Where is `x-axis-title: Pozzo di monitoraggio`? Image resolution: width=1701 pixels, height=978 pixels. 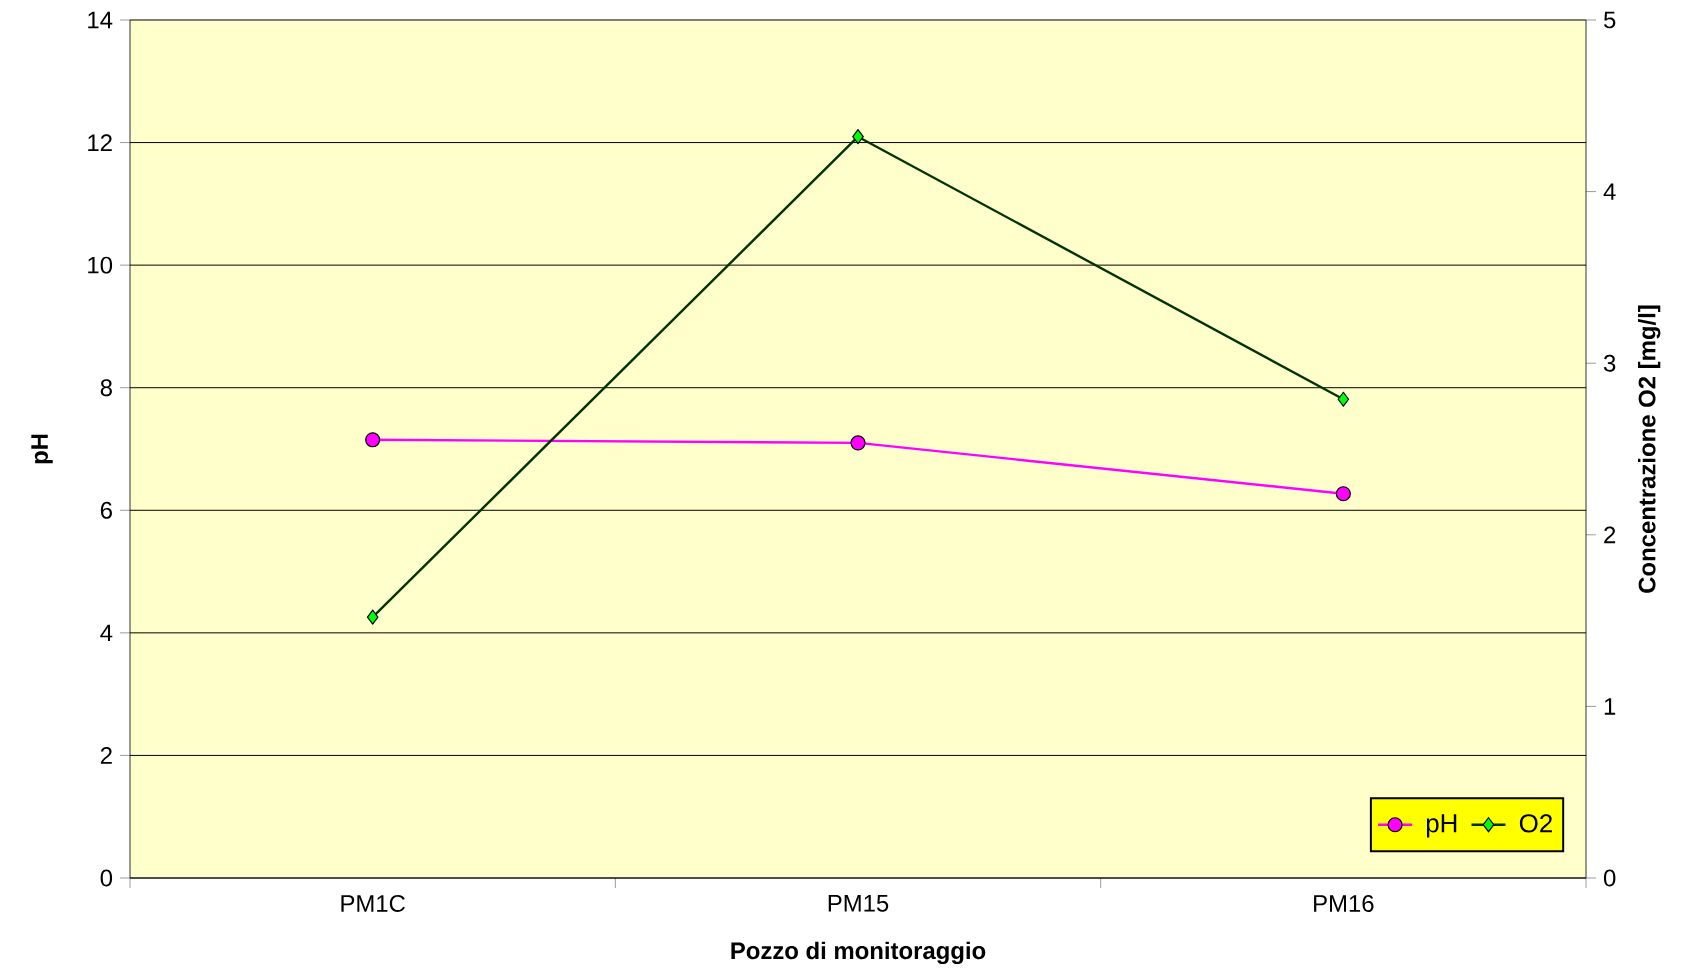
x-axis-title: Pozzo di monitoraggio is located at coordinates (858, 952).